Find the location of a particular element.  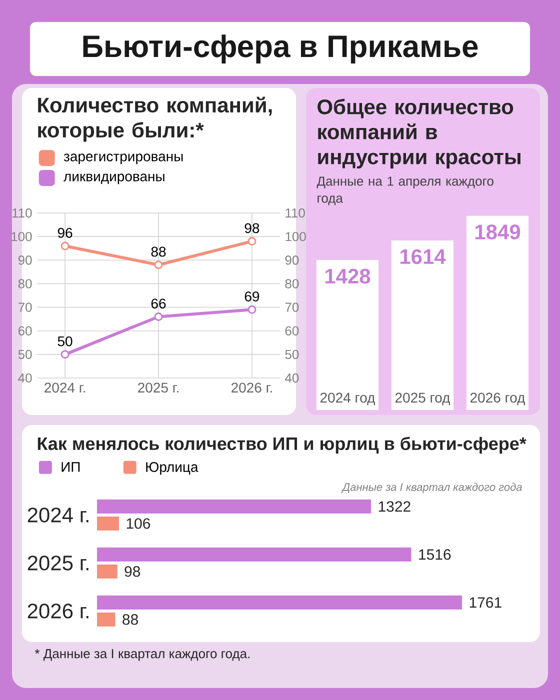

y-tick-label: 40 is located at coordinates (25, 378).